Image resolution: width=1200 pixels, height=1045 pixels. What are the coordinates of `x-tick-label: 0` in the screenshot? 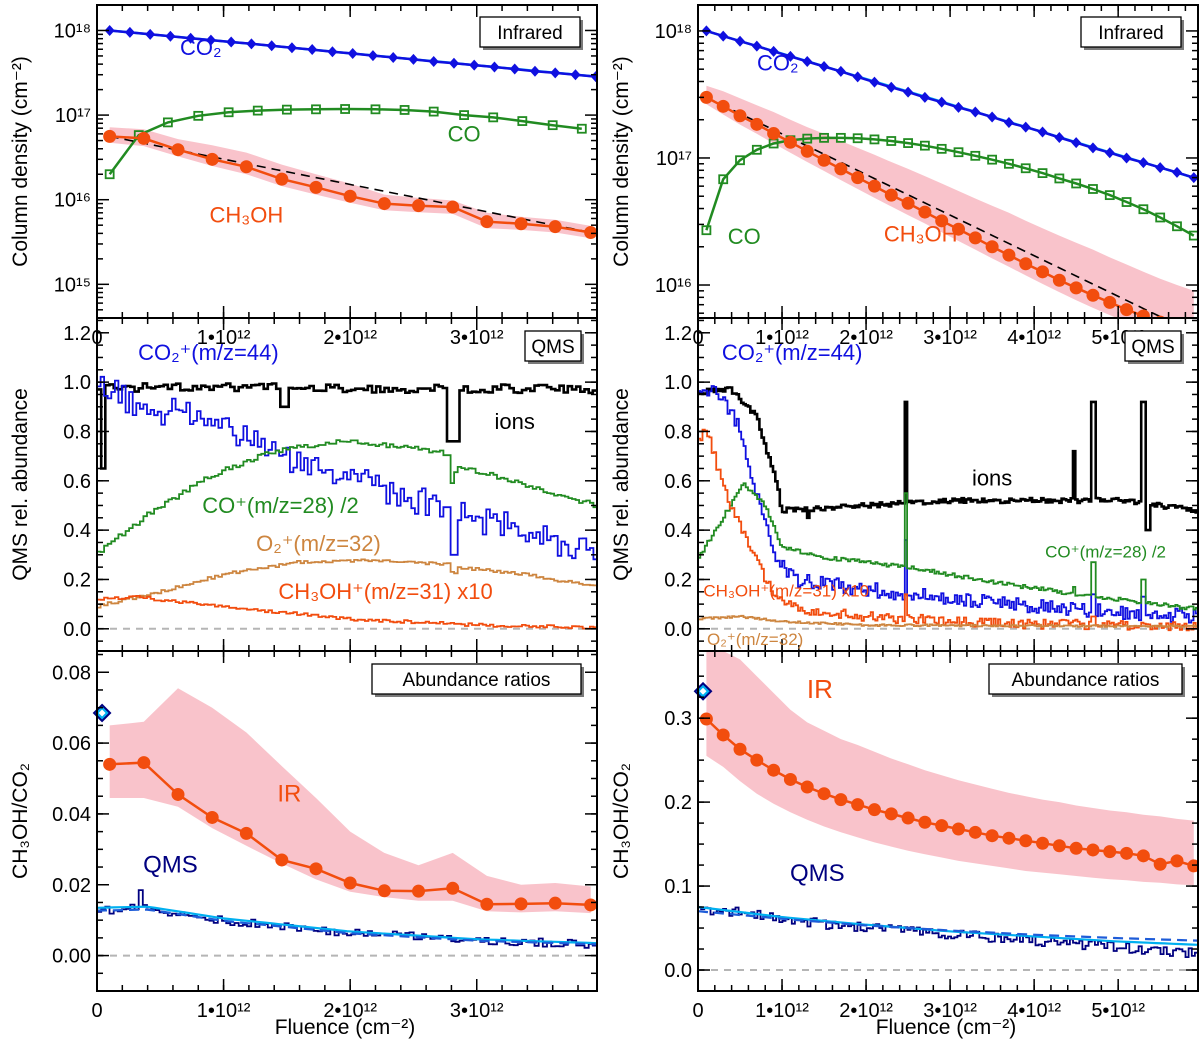 It's located at (96, 1011).